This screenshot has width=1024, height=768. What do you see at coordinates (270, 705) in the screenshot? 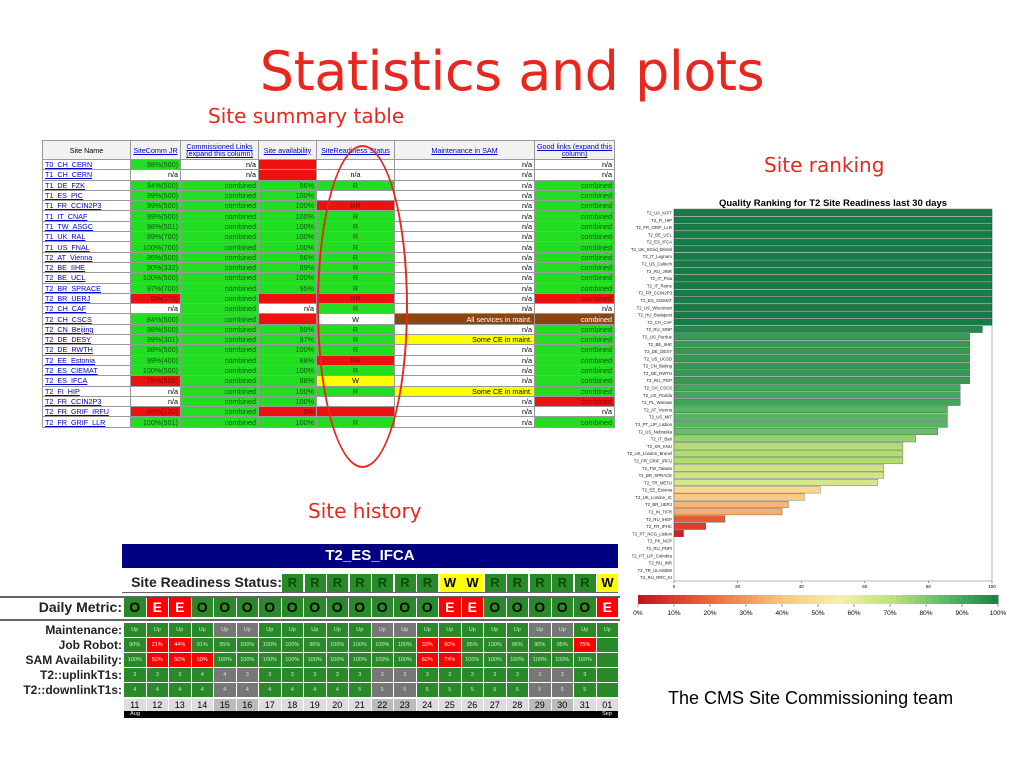
I see `day-label: 17` at bounding box center [270, 705].